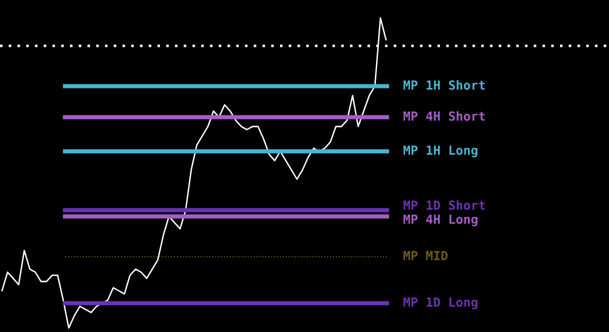 This screenshot has height=332, width=609. I want to click on ref-line-label: MP 1D Long, so click(441, 304).